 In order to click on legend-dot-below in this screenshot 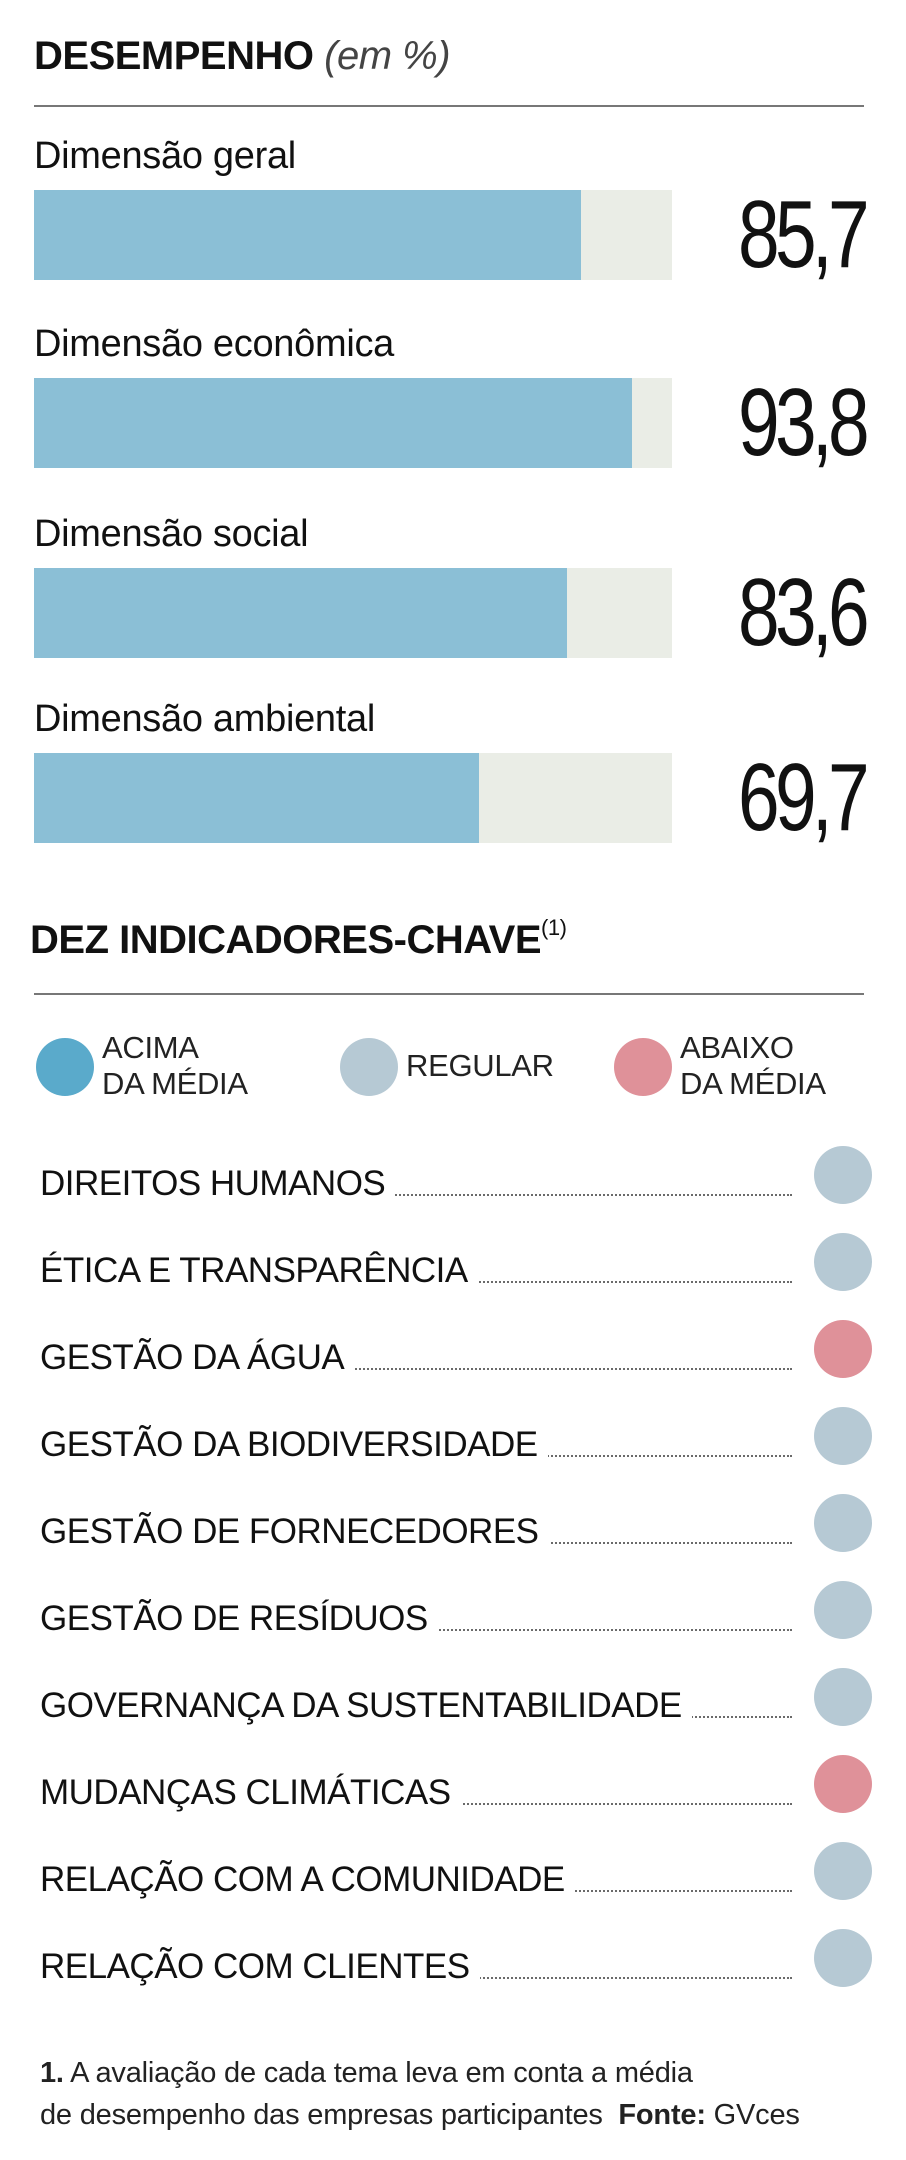, I will do `click(643, 1067)`.